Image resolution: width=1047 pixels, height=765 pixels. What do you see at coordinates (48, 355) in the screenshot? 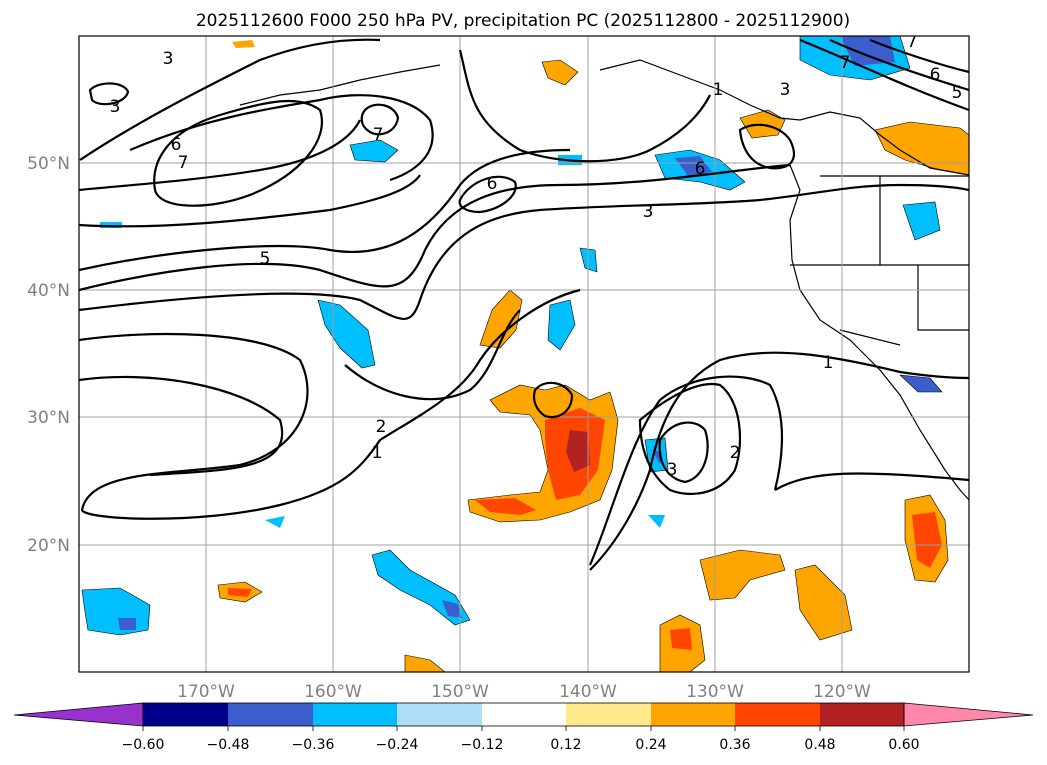
I see `latitude-labels: 20°N 30°N 40°N 50°N` at bounding box center [48, 355].